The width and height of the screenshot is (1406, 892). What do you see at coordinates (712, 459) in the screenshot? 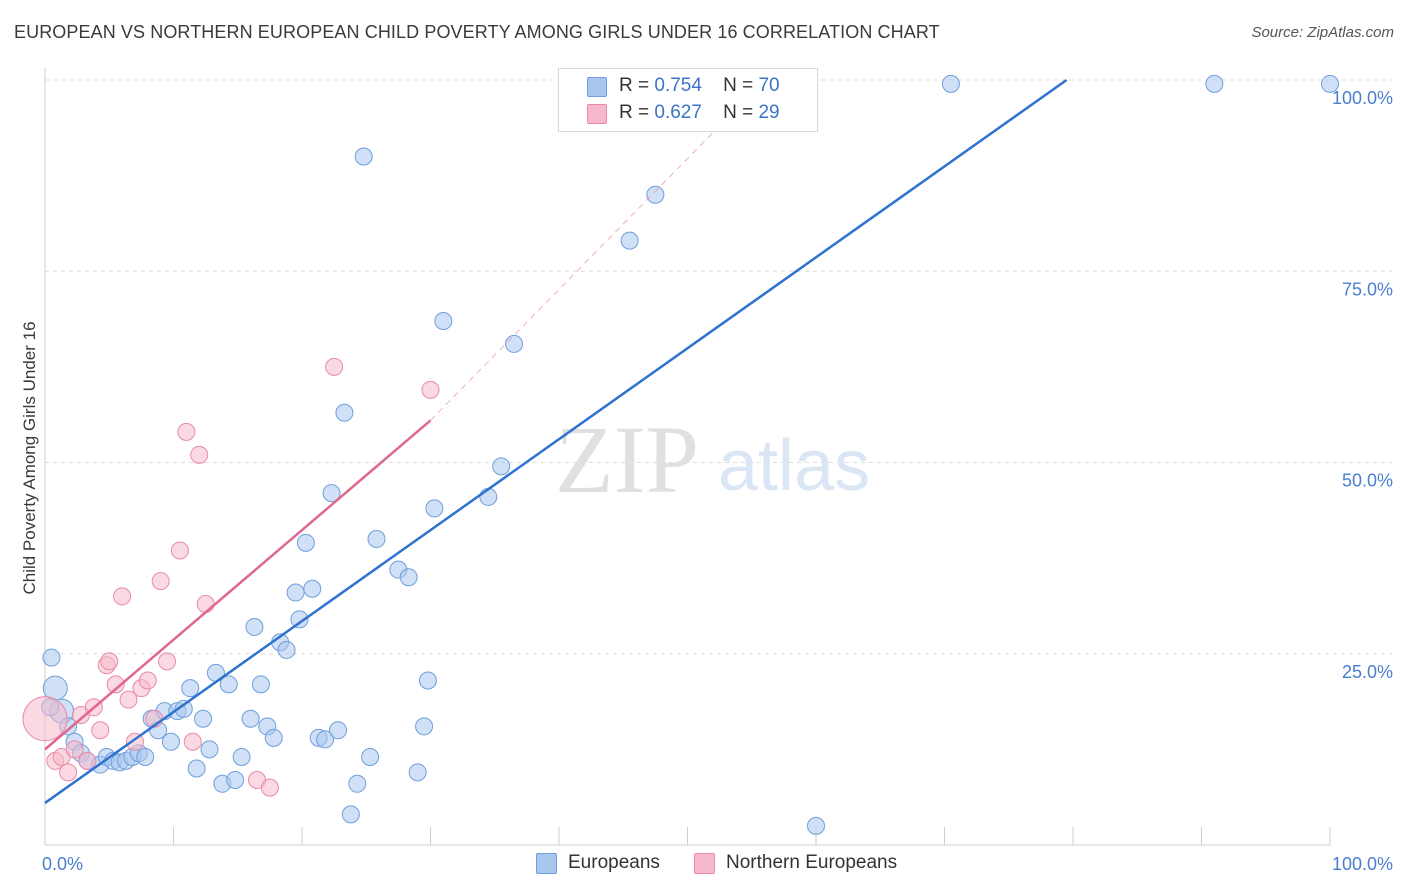
I see `watermark: ZIP atlas` at bounding box center [712, 459].